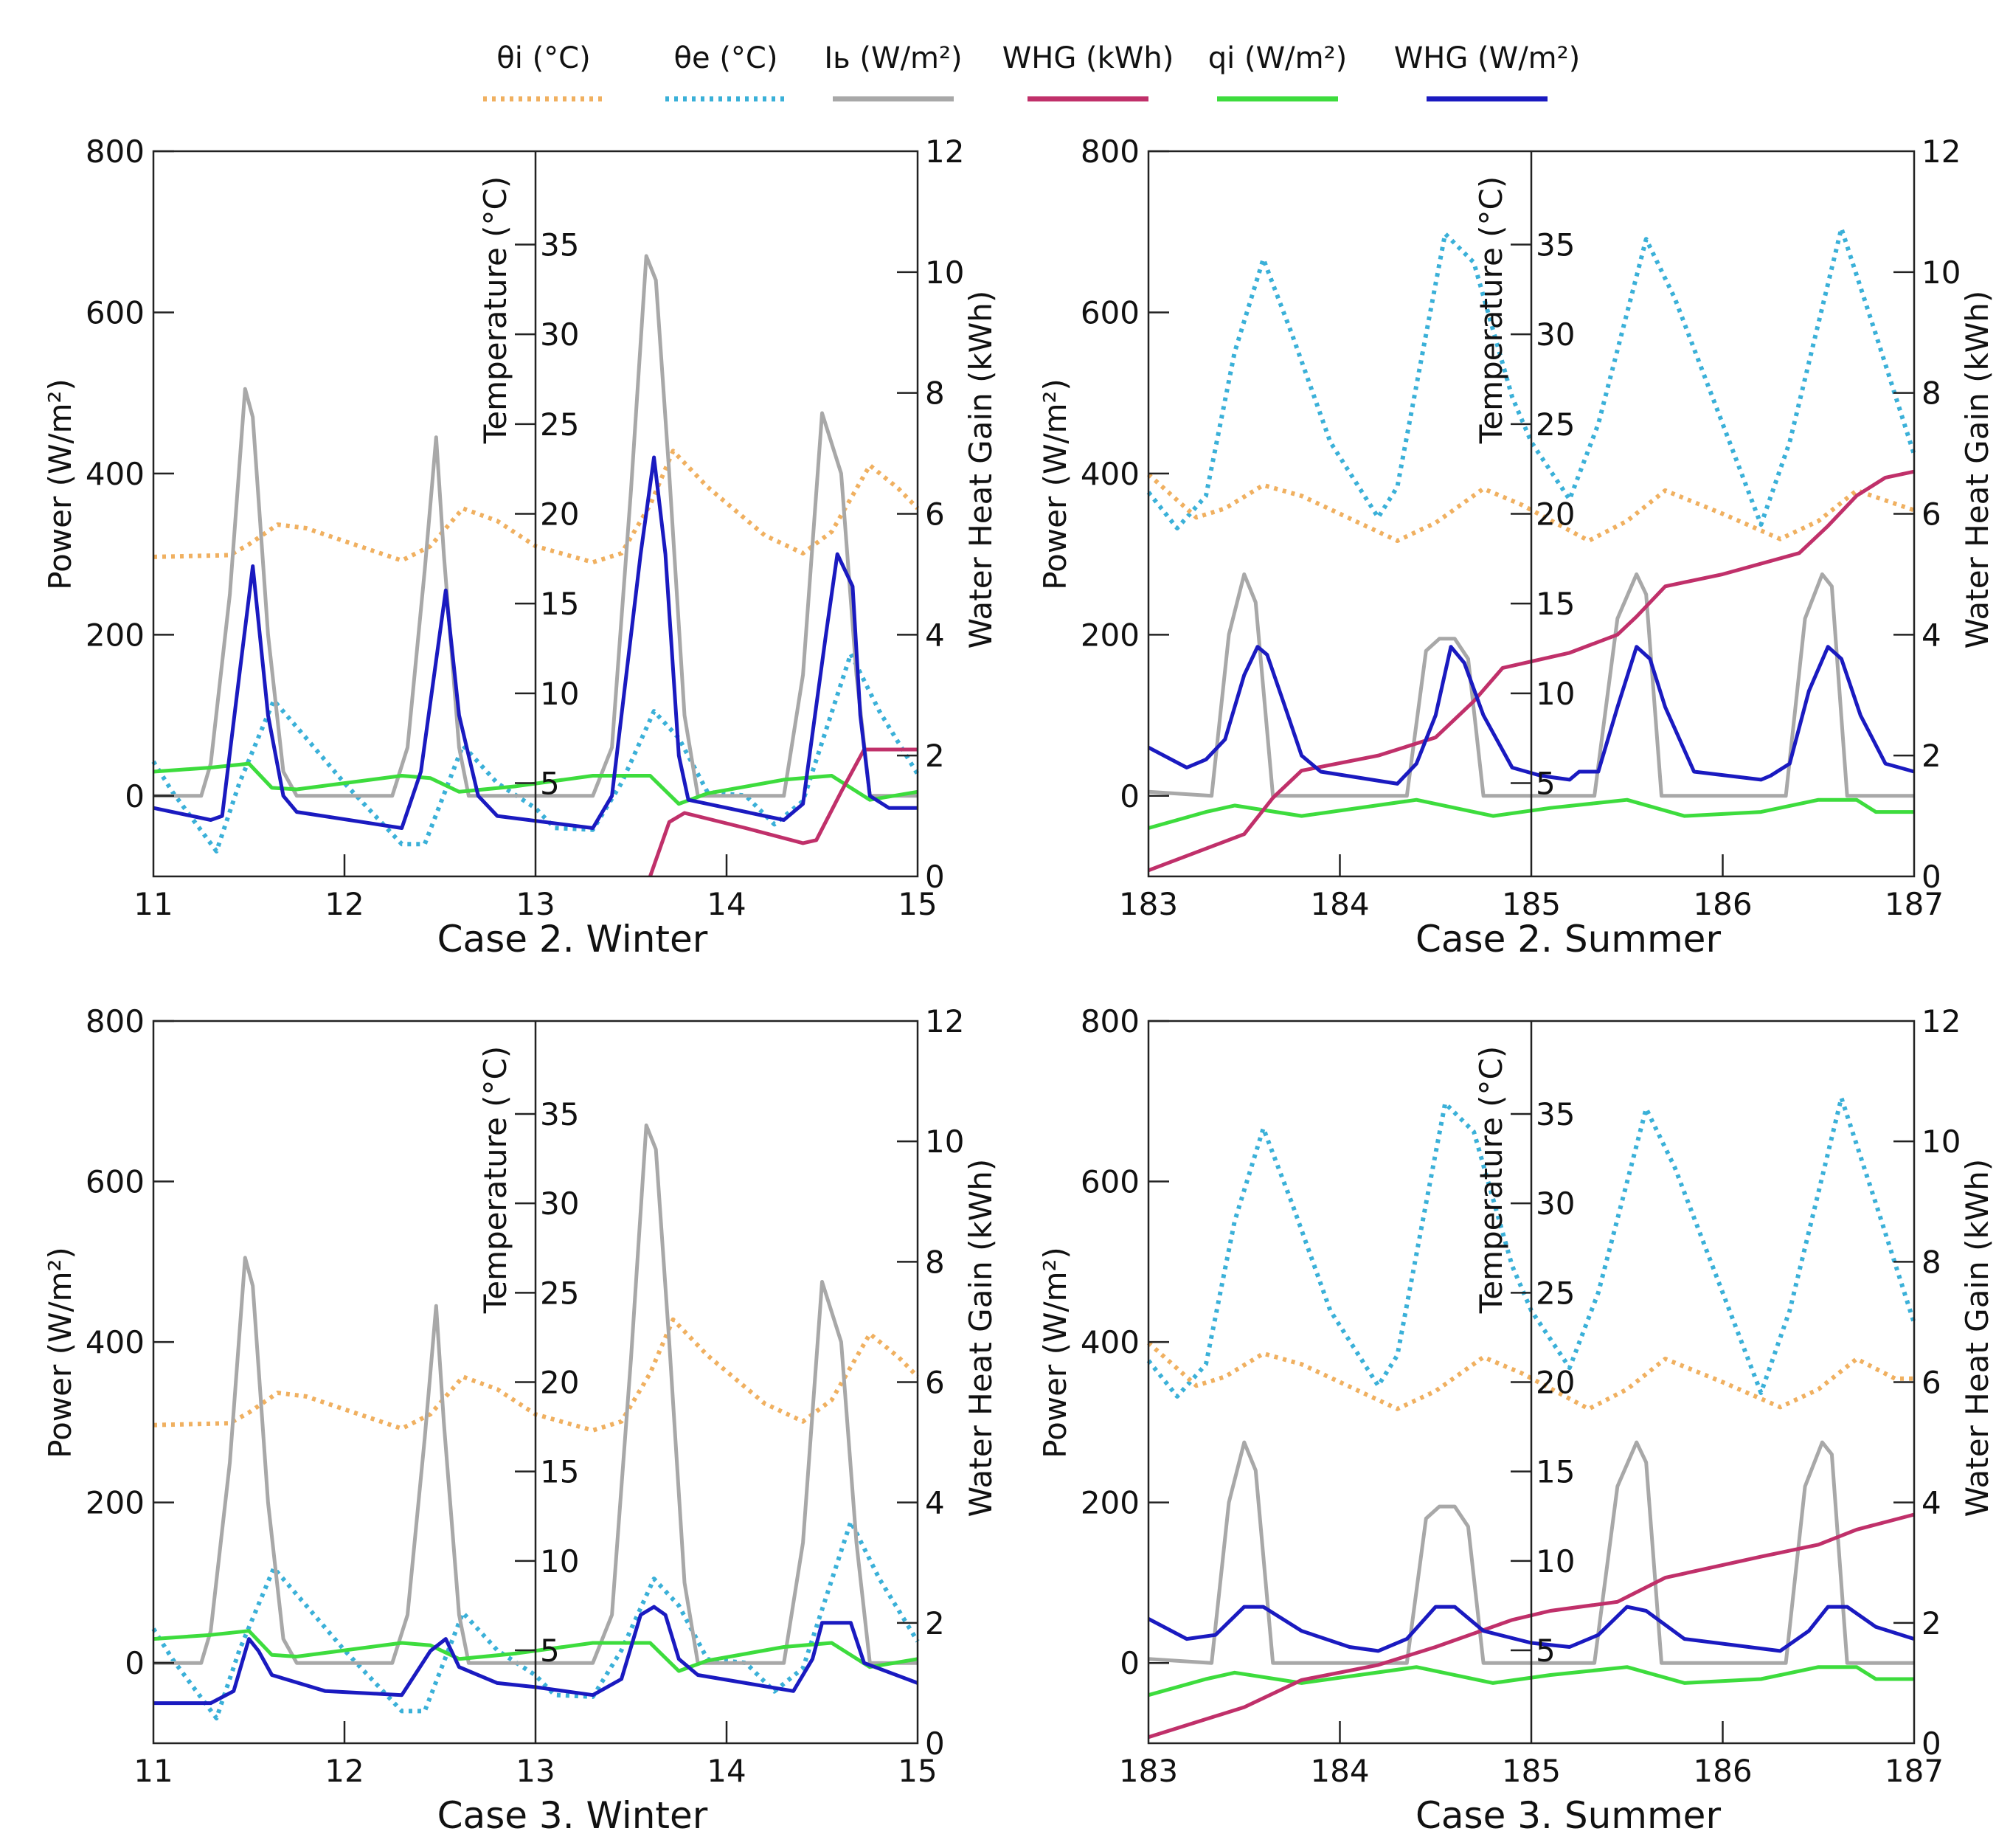 Image resolution: width=1996 pixels, height=1848 pixels. What do you see at coordinates (572, 939) in the screenshot?
I see `panel-title: Case 2. Winter` at bounding box center [572, 939].